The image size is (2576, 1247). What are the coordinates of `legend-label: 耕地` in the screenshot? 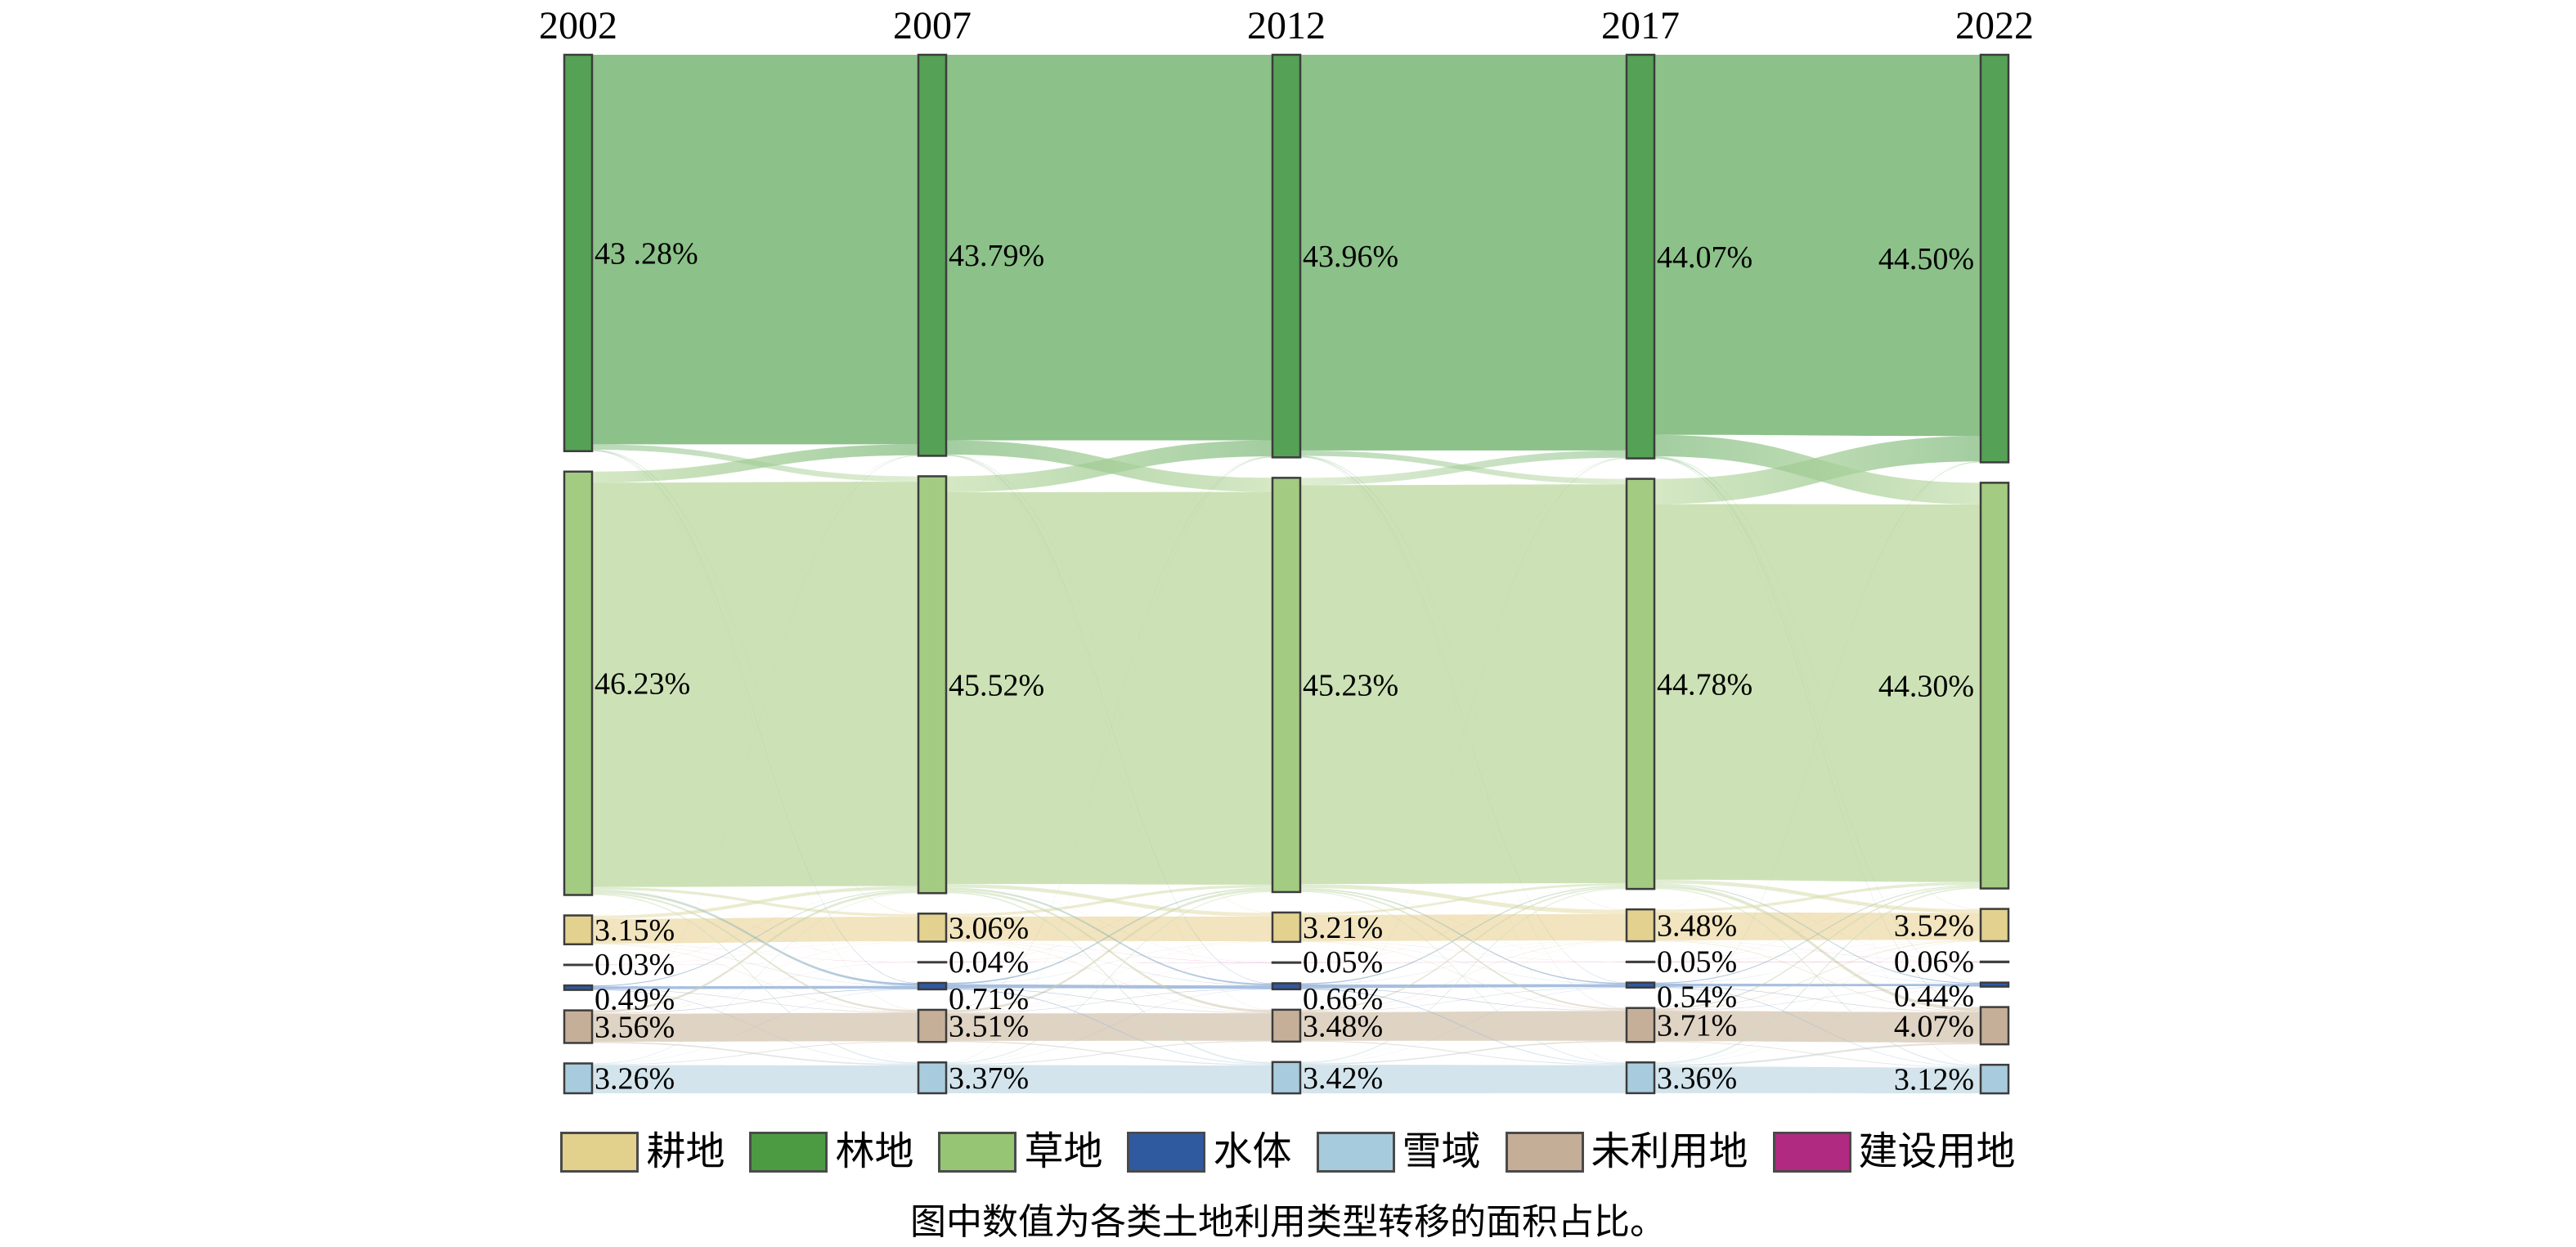 It's located at (685, 1151).